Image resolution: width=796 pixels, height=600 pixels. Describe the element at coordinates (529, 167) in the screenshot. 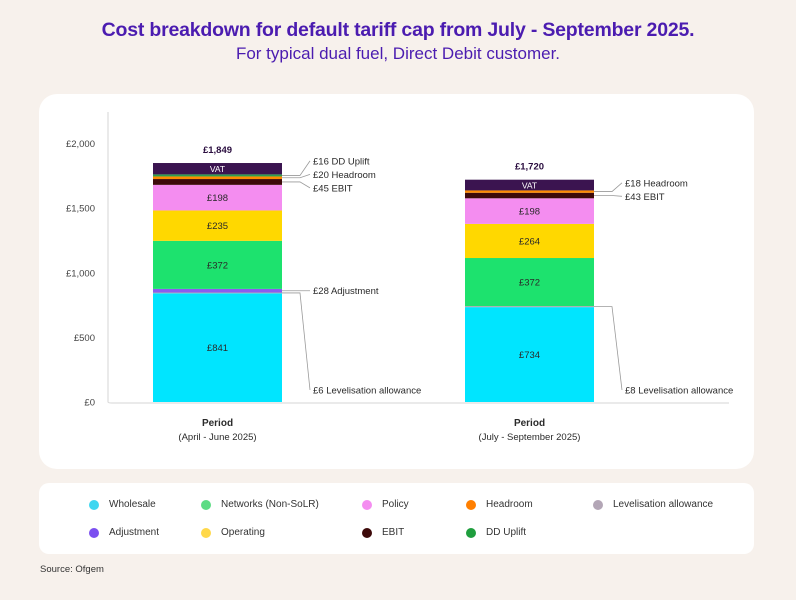

I see `bar-total-label: £1,720` at that location.